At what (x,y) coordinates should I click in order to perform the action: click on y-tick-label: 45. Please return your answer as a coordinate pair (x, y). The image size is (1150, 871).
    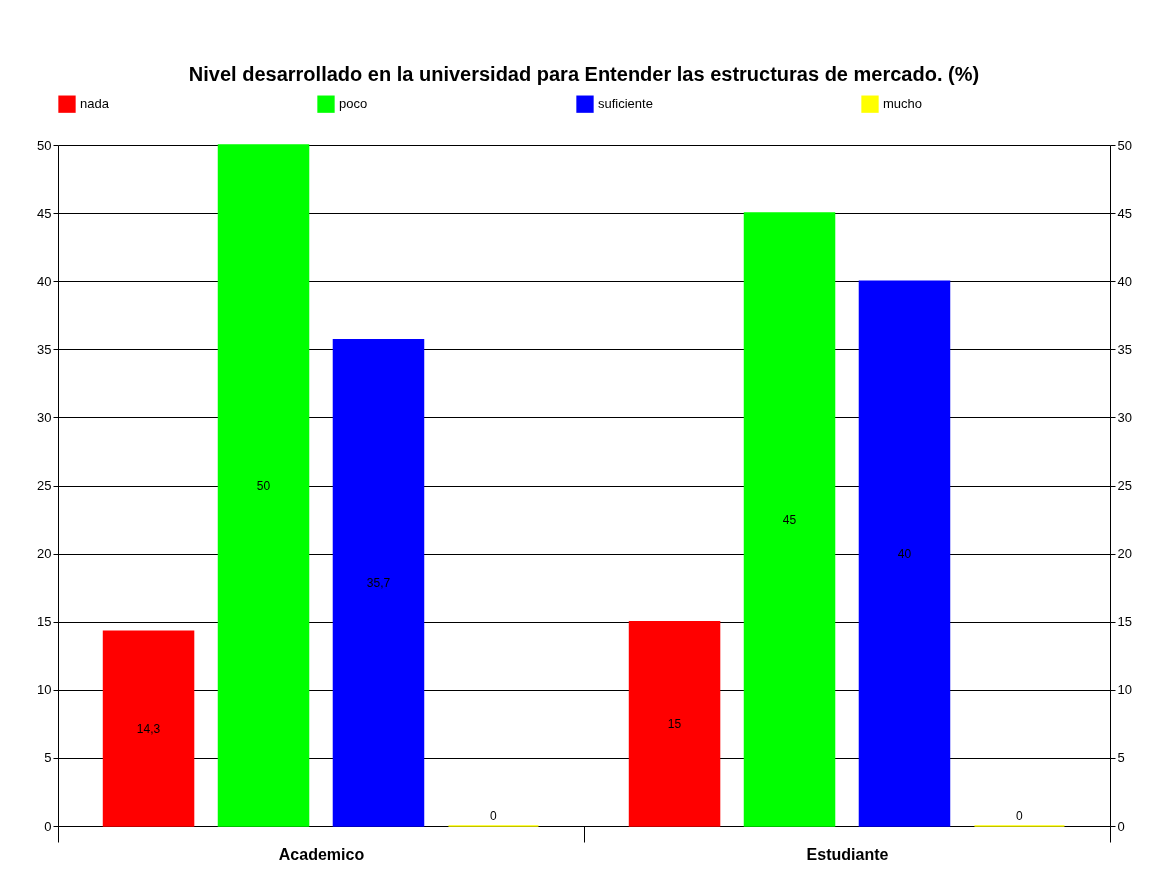
    Looking at the image, I should click on (44, 213).